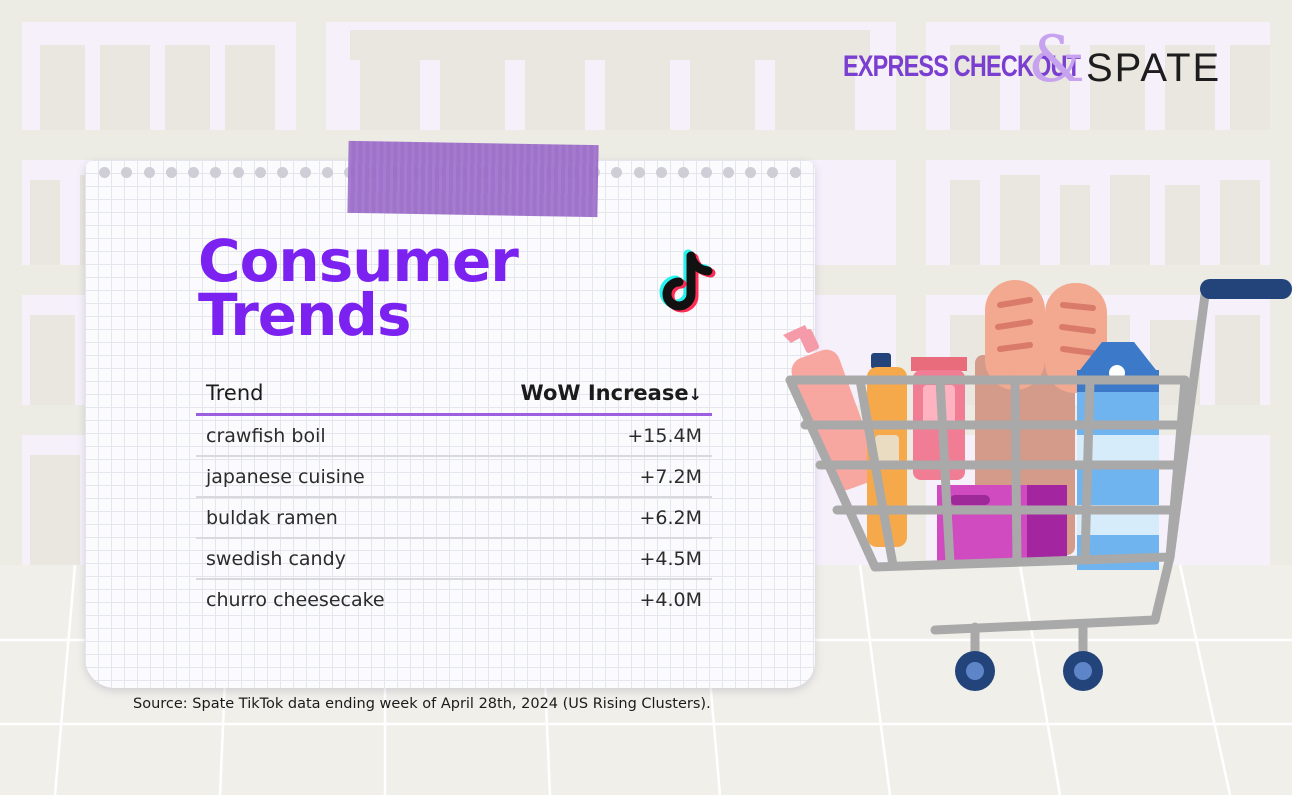  What do you see at coordinates (324, 518) in the screenshot?
I see `trend-name: buldak ramen` at bounding box center [324, 518].